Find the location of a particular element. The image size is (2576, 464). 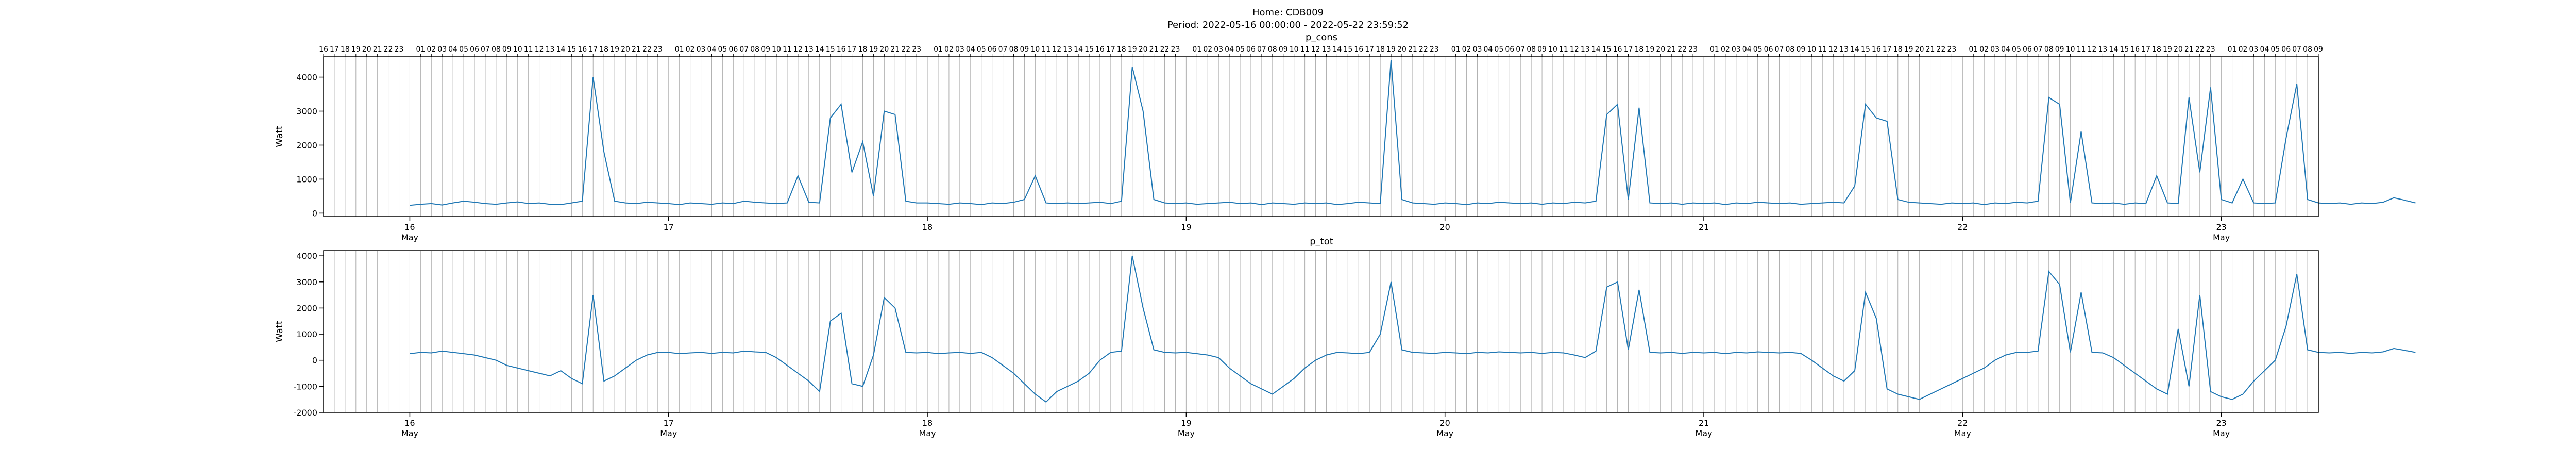

x-tick-label-day: 17 is located at coordinates (669, 227).